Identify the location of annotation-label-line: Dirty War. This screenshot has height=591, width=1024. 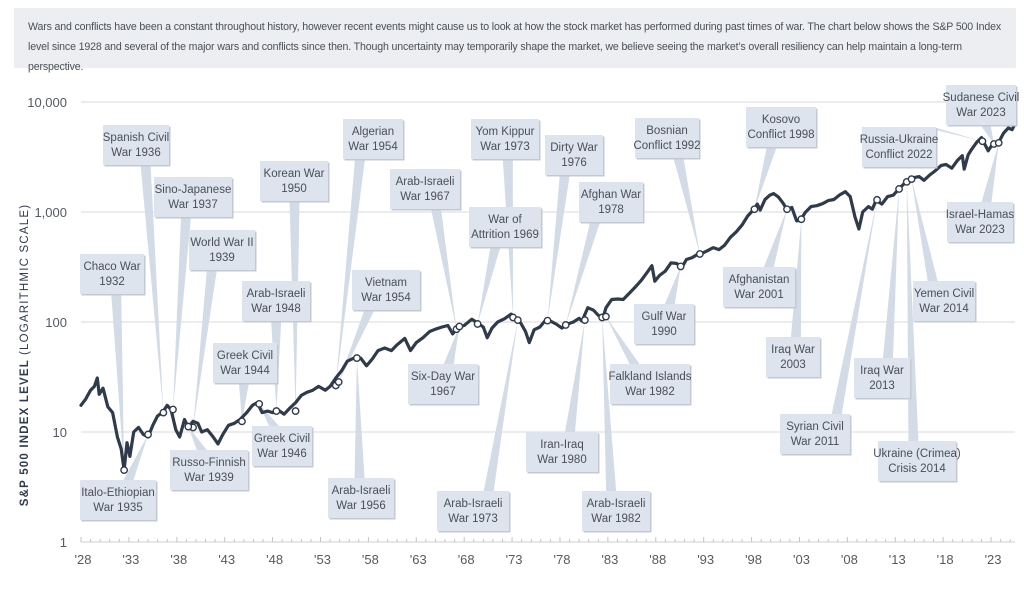
(574, 148).